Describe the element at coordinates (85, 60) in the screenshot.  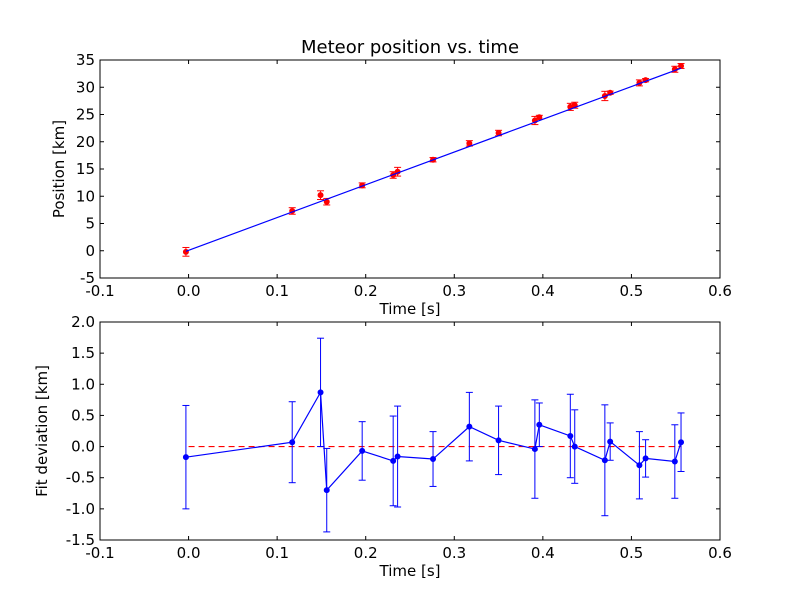
I see `position-chart-ytick-label: 35` at that location.